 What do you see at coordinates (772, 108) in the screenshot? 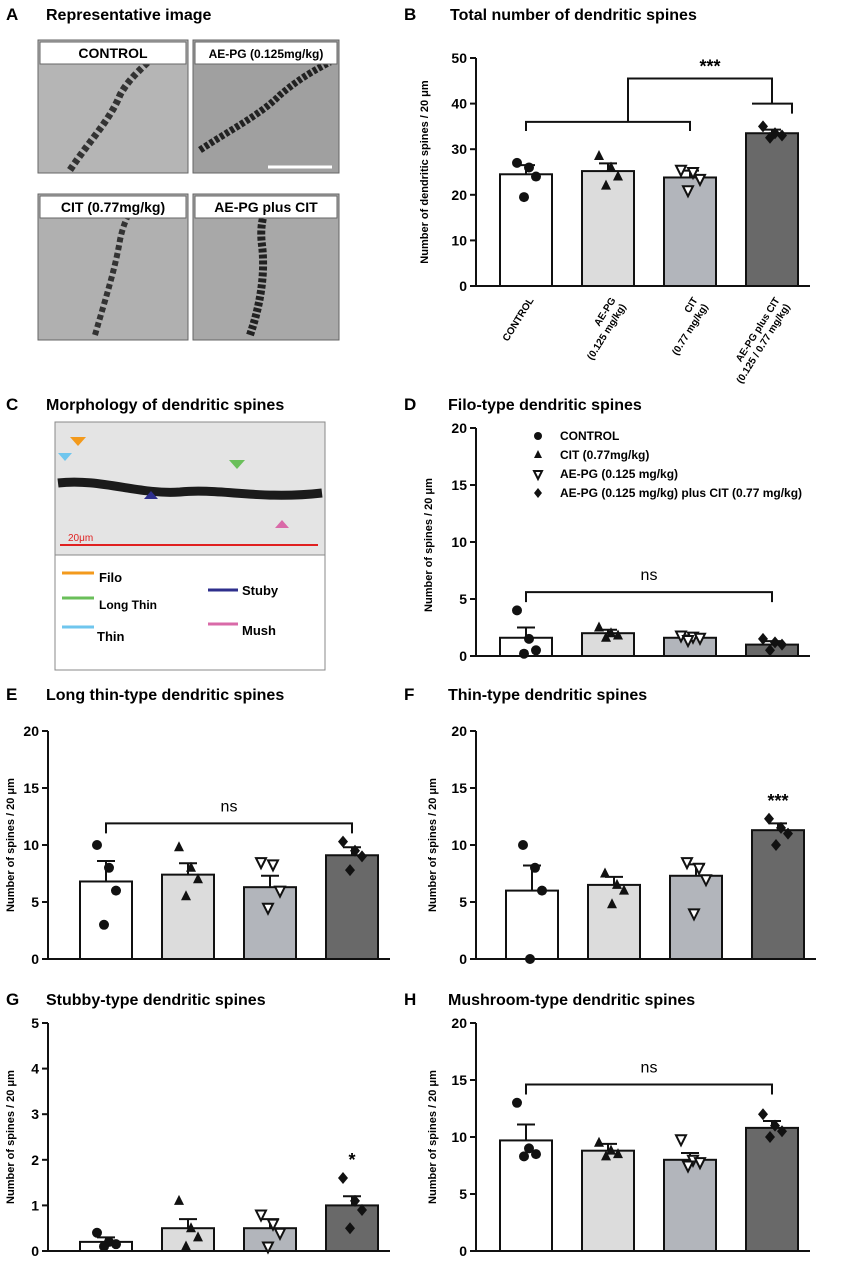
I see `bracket-right-group` at bounding box center [772, 108].